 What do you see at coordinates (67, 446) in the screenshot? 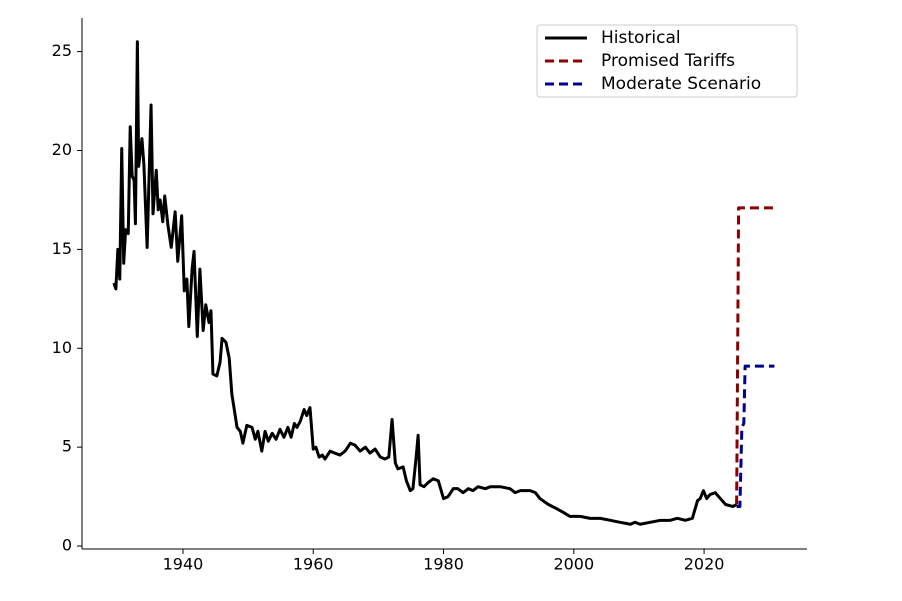
I see `y-tick-label: 5` at bounding box center [67, 446].